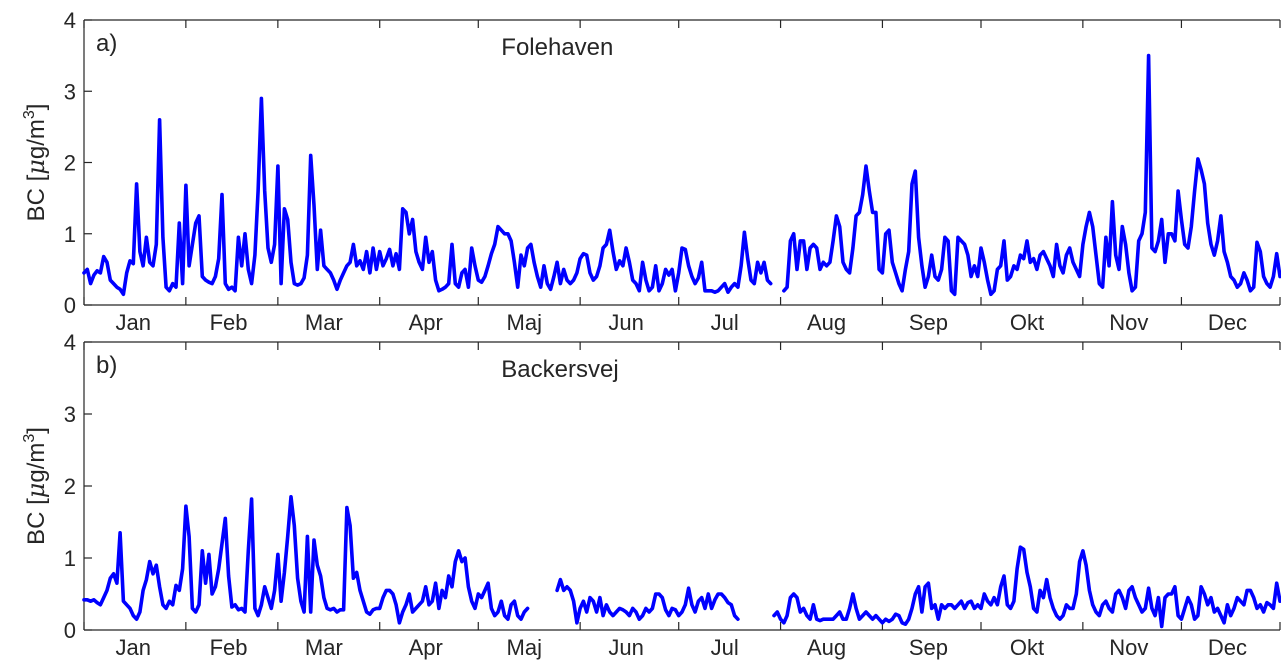 This screenshot has height=665, width=1281. What do you see at coordinates (106, 43) in the screenshot?
I see `panel-label: a)` at bounding box center [106, 43].